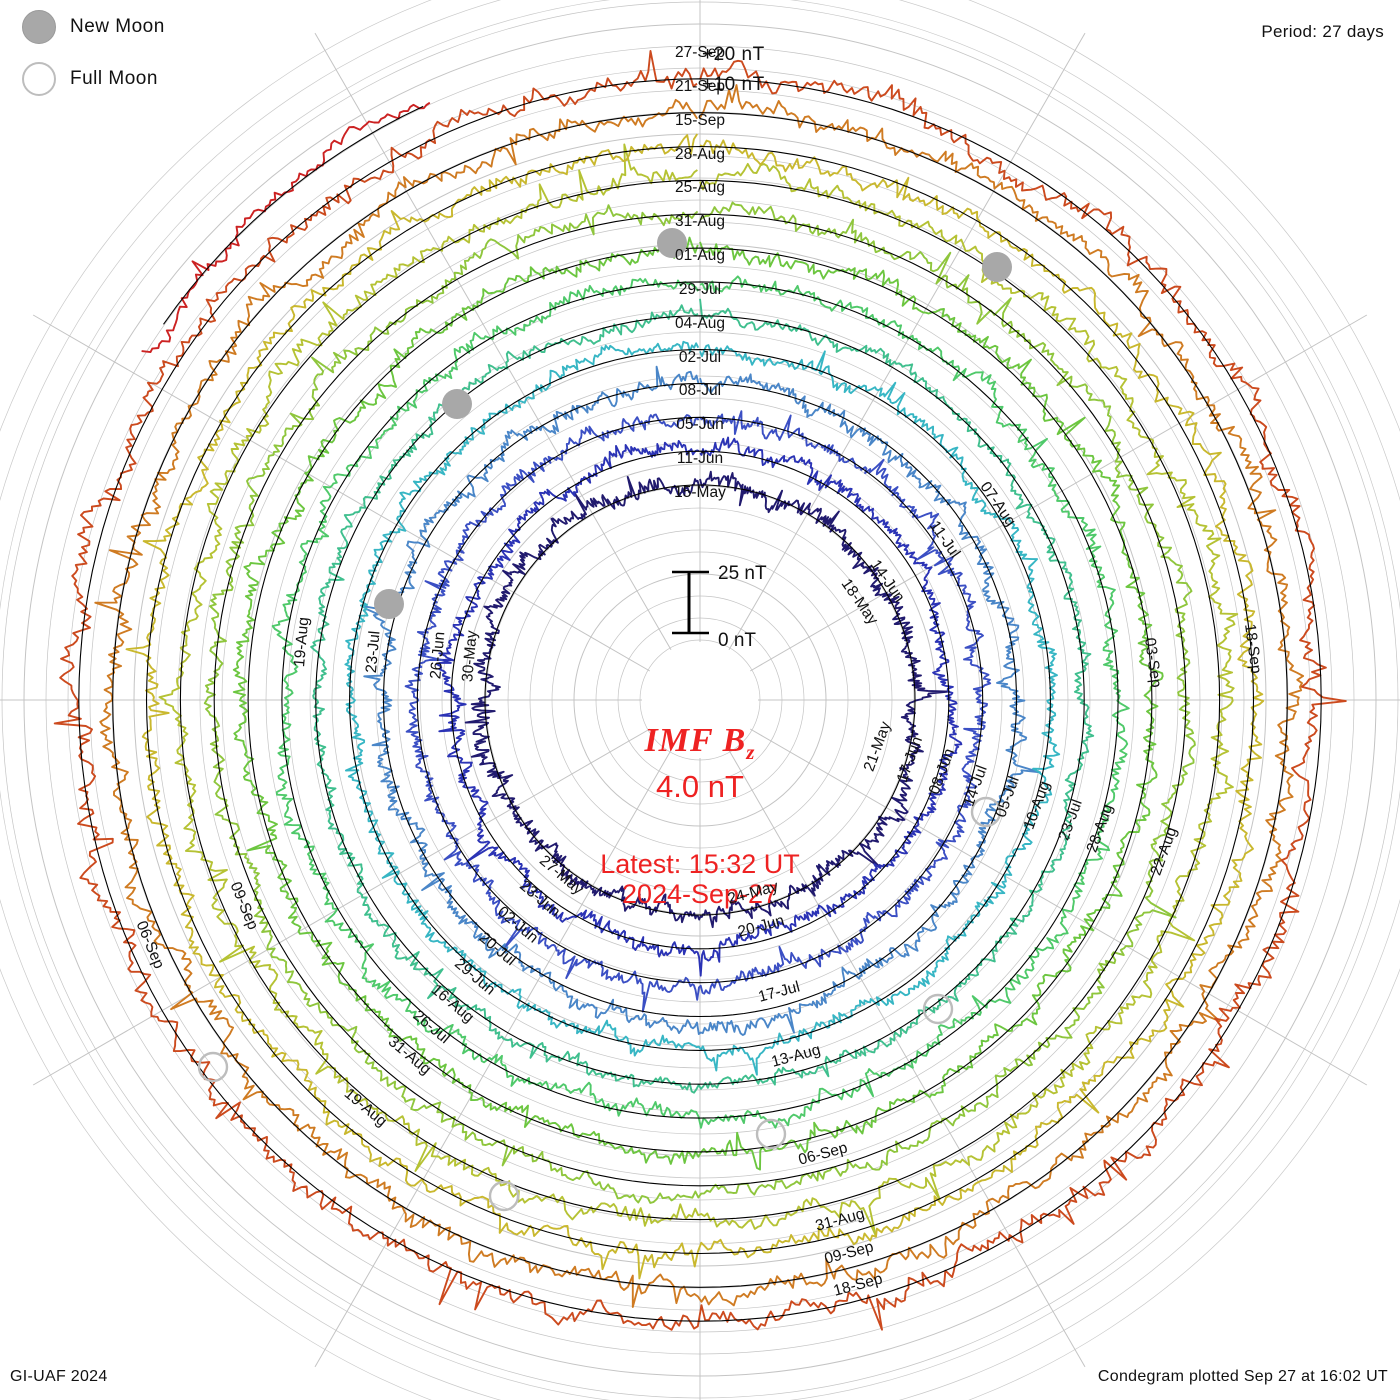 The height and width of the screenshot is (1400, 1400). Describe the element at coordinates (59, 1376) in the screenshot. I see `credit-label: GI-UAF 2024` at that location.